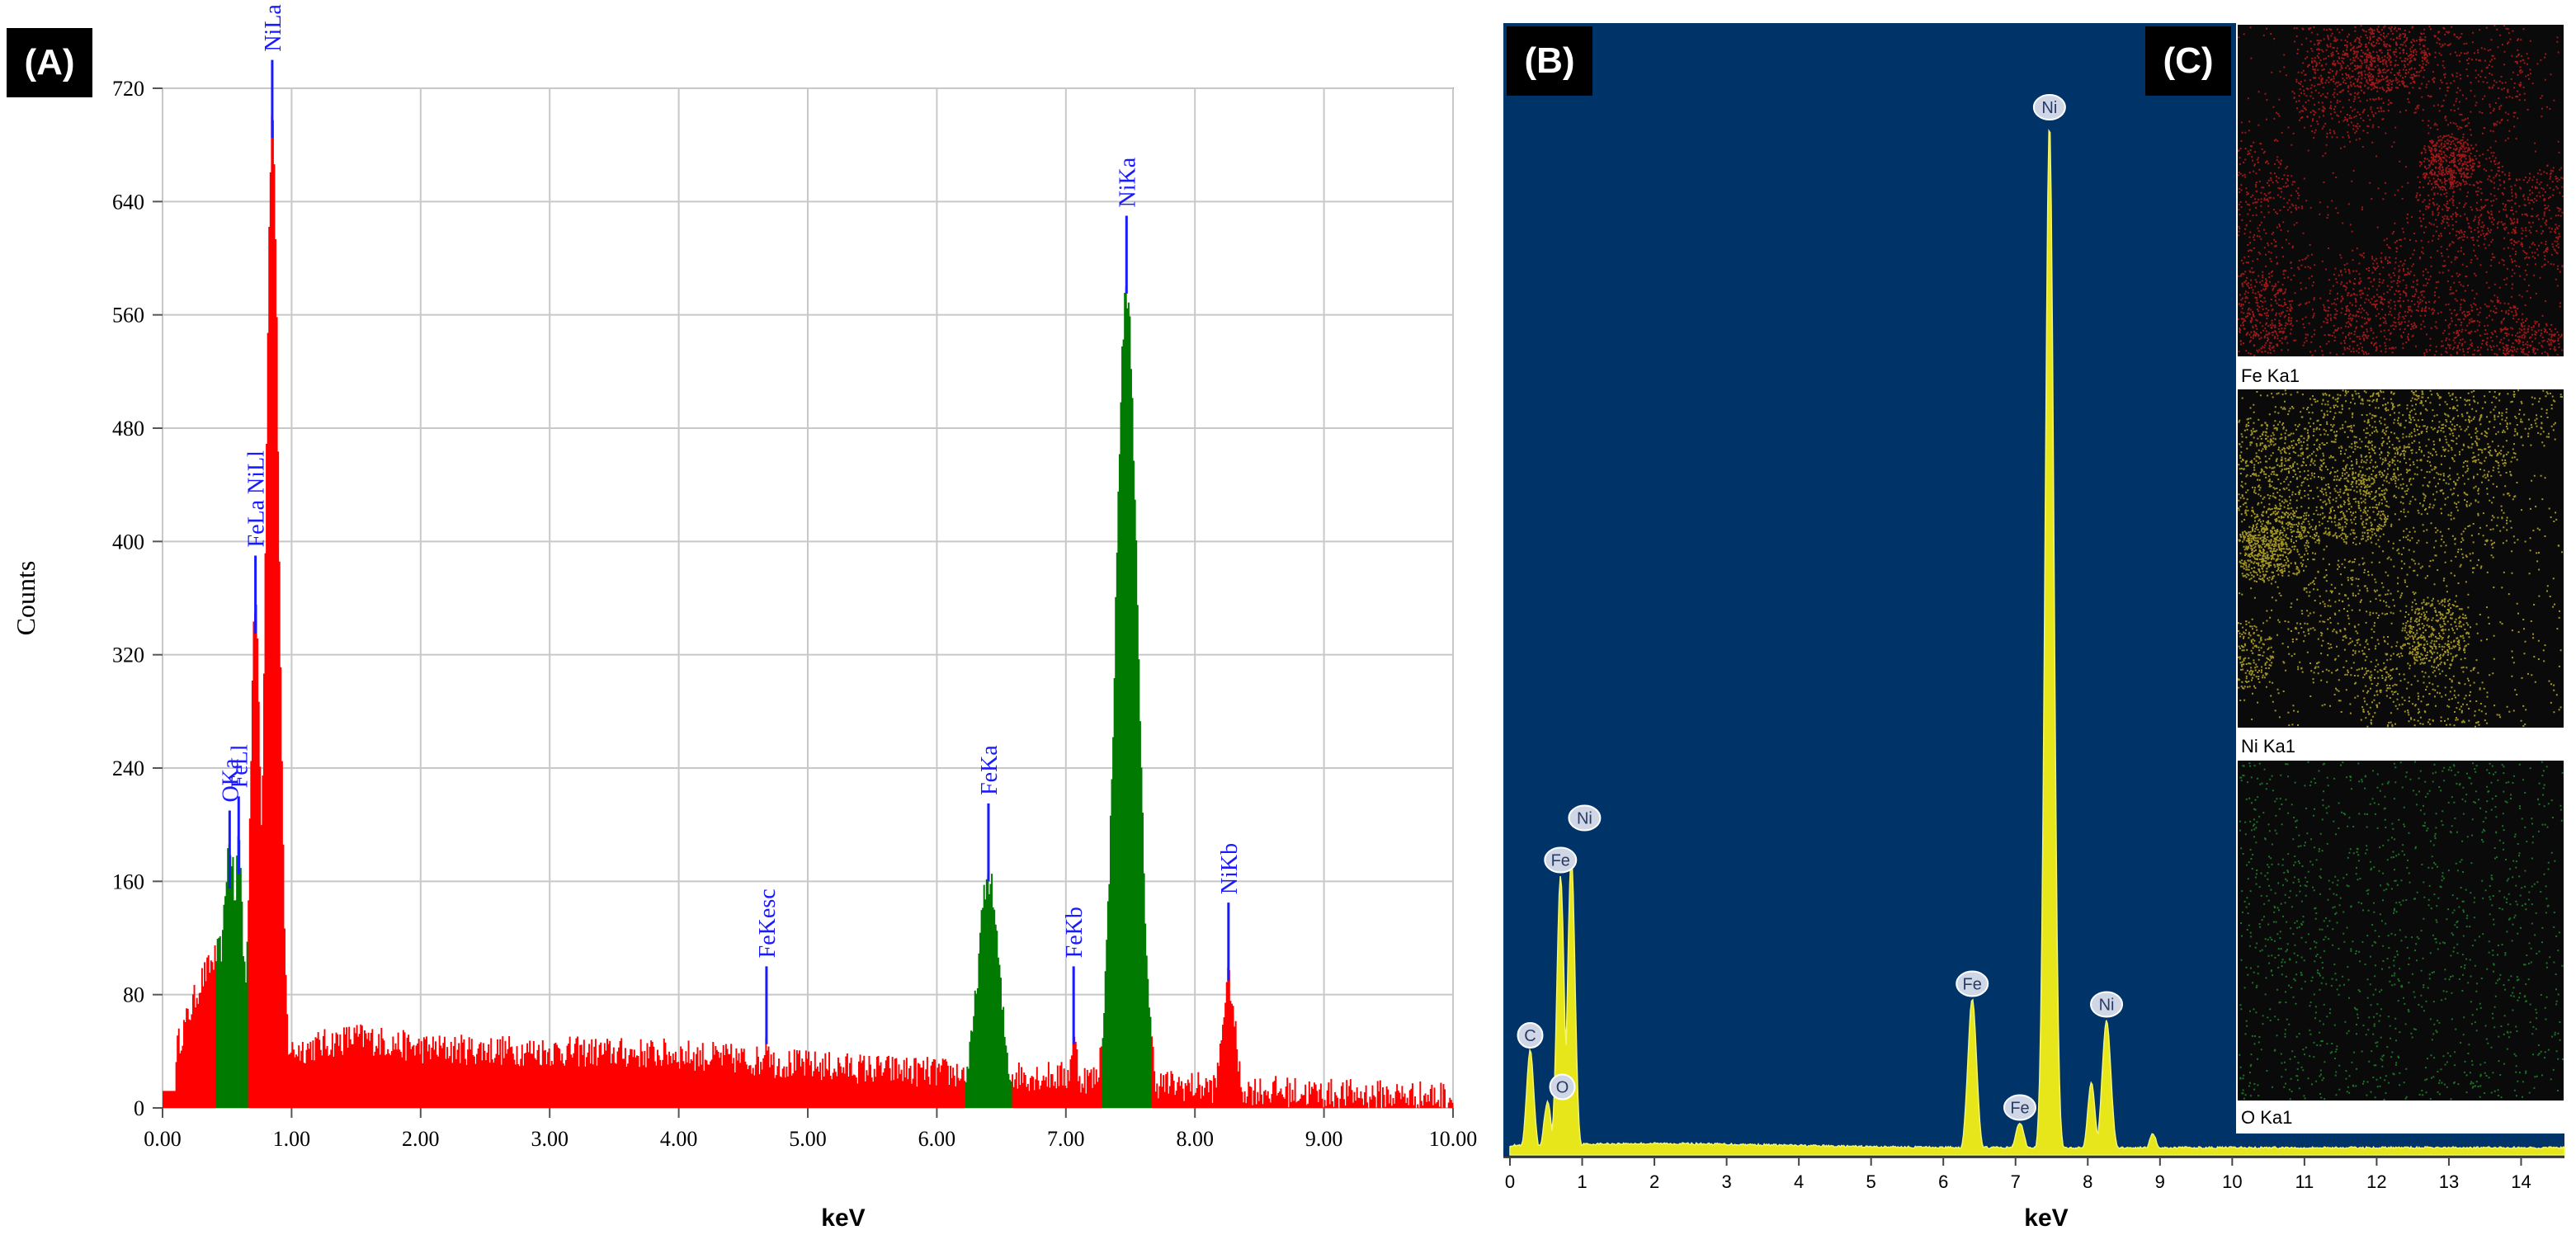 The image size is (2576, 1249). I want to click on panel-a-y-tick-label: 560, so click(128, 316).